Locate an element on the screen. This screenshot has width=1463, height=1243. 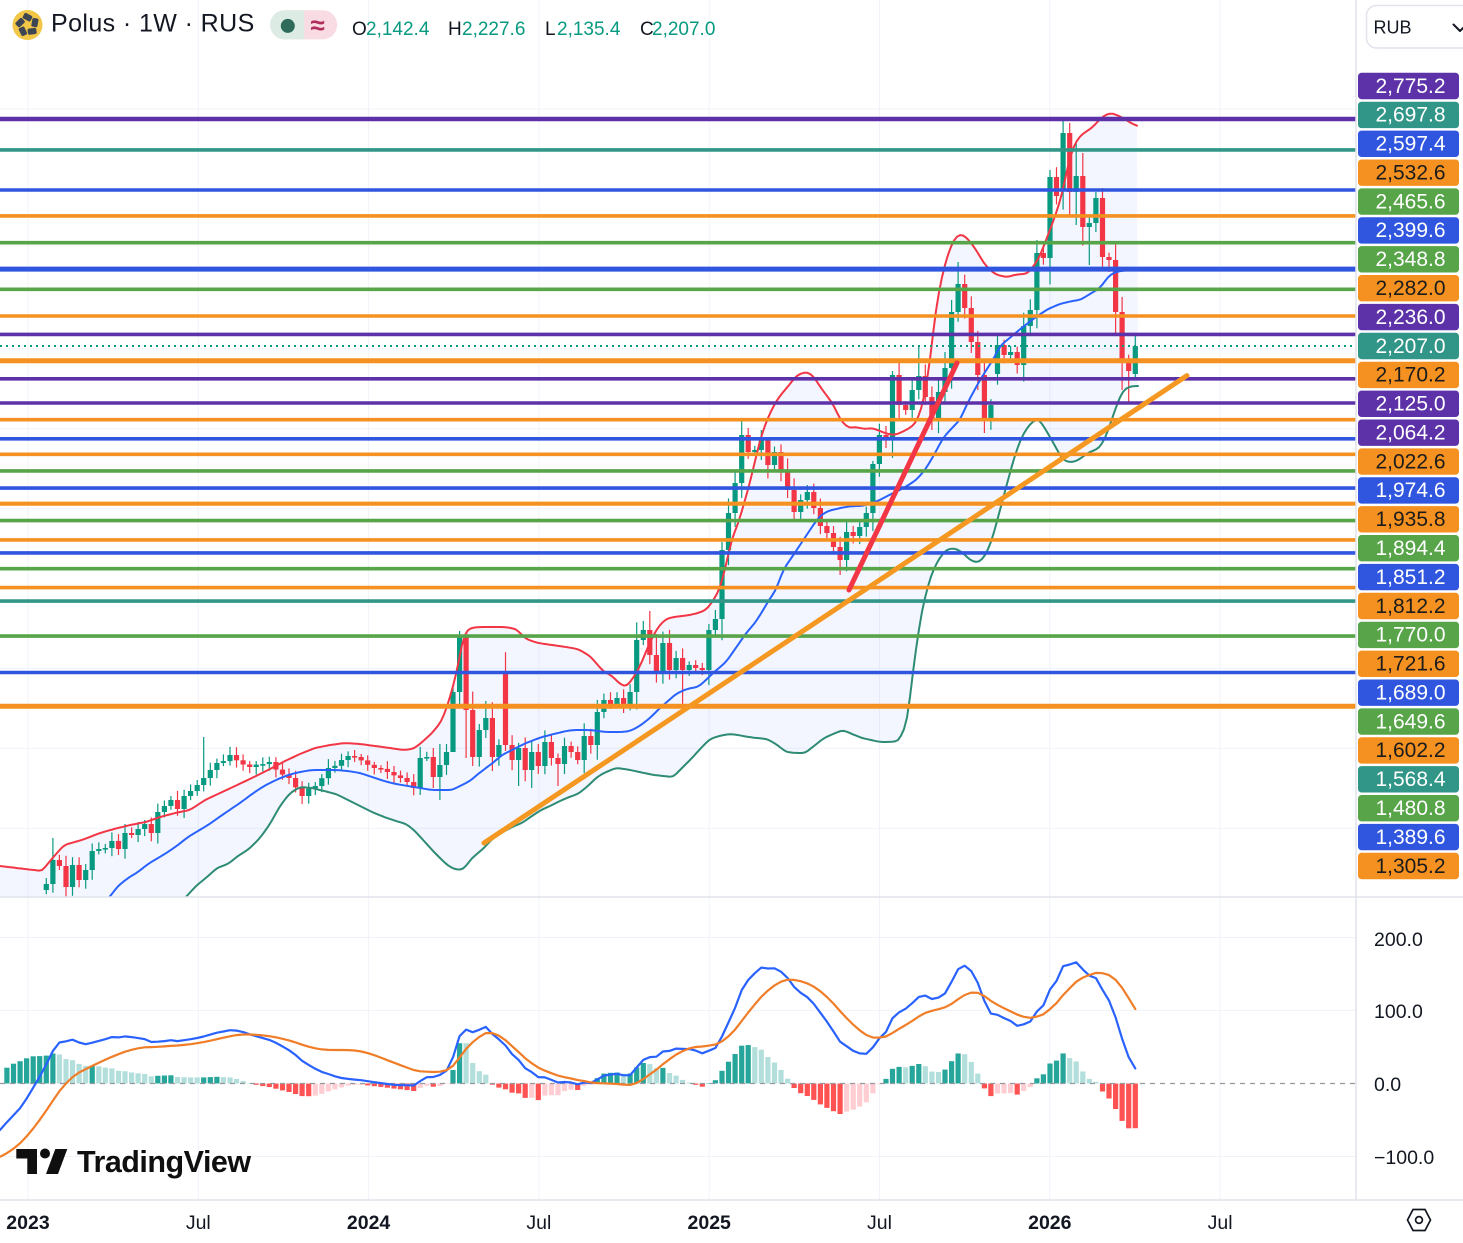
svg-text: 2024 is located at coordinates (369, 1223).